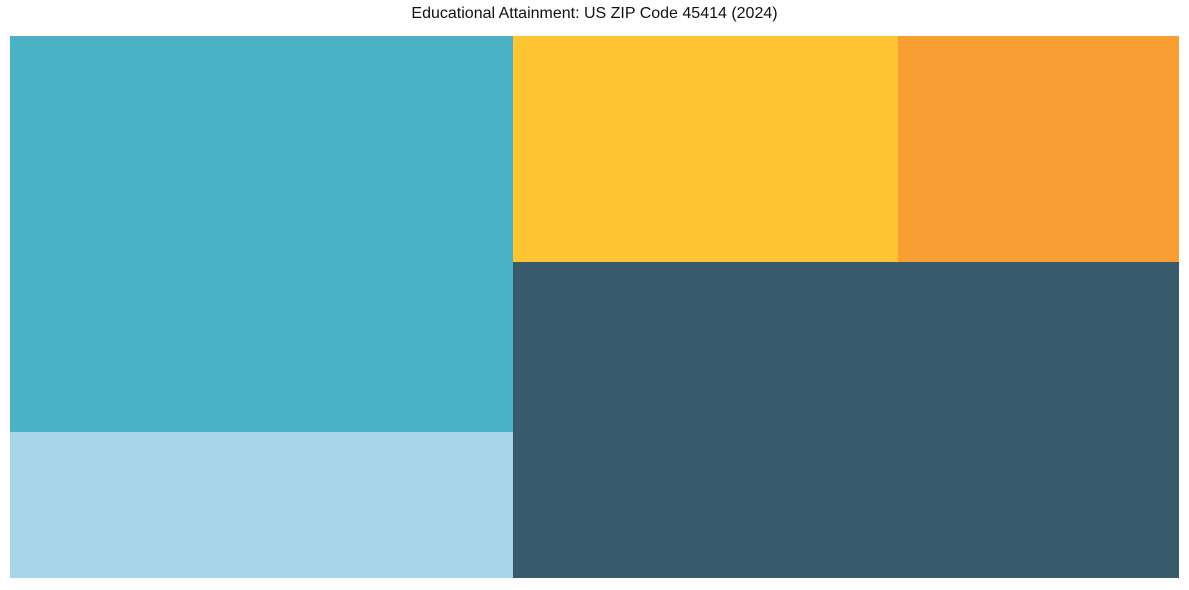 The width and height of the screenshot is (1189, 590). Describe the element at coordinates (1038, 149) in the screenshot. I see `treemap-tile-orange` at that location.